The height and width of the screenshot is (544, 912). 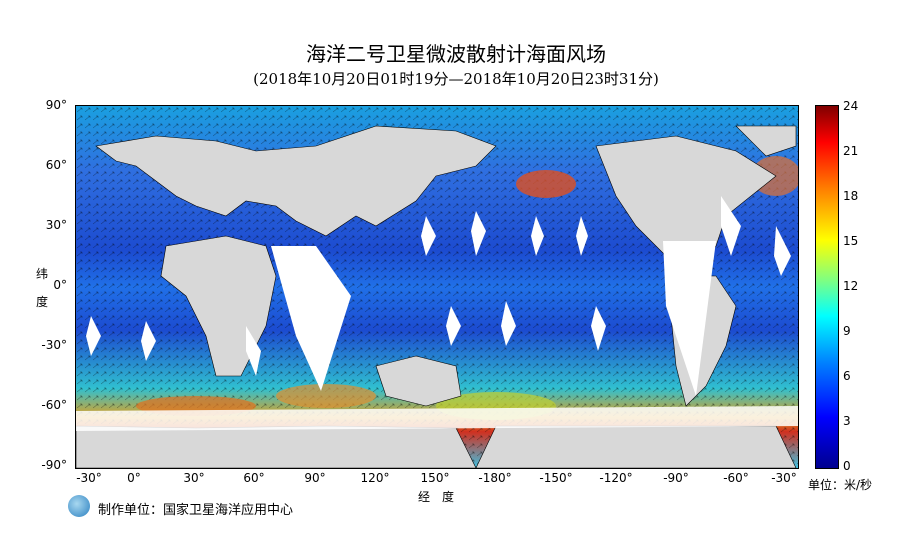 I want to click on x-tick-label: -120°, so click(x=616, y=478).